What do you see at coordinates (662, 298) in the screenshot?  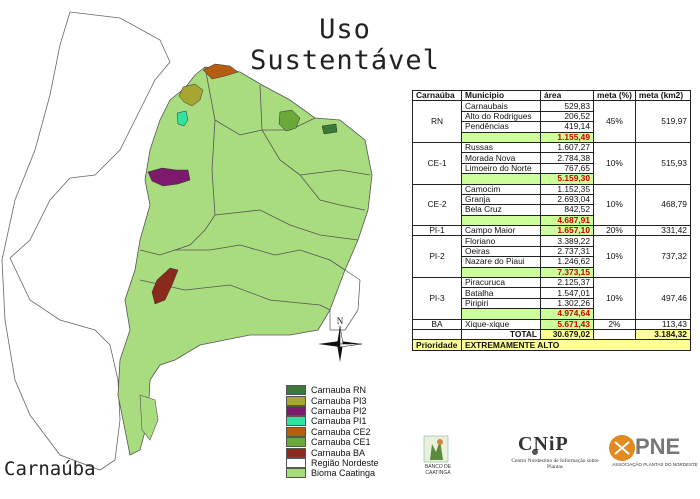 I see `meta-km2-cell: 497,46` at bounding box center [662, 298].